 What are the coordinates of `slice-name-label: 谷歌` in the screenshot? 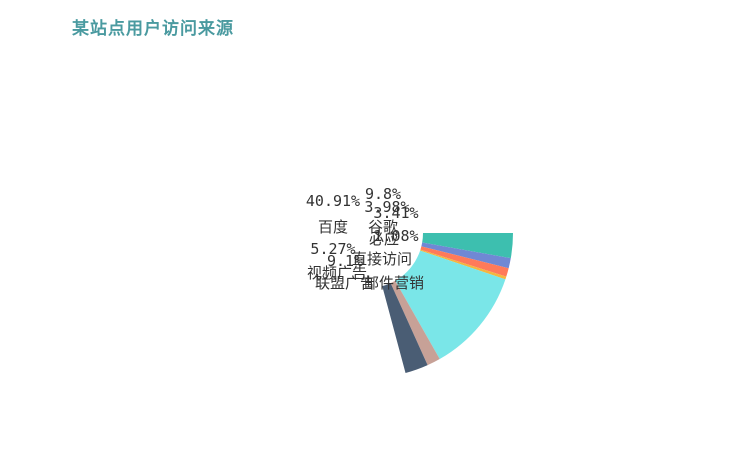 It's located at (383, 227).